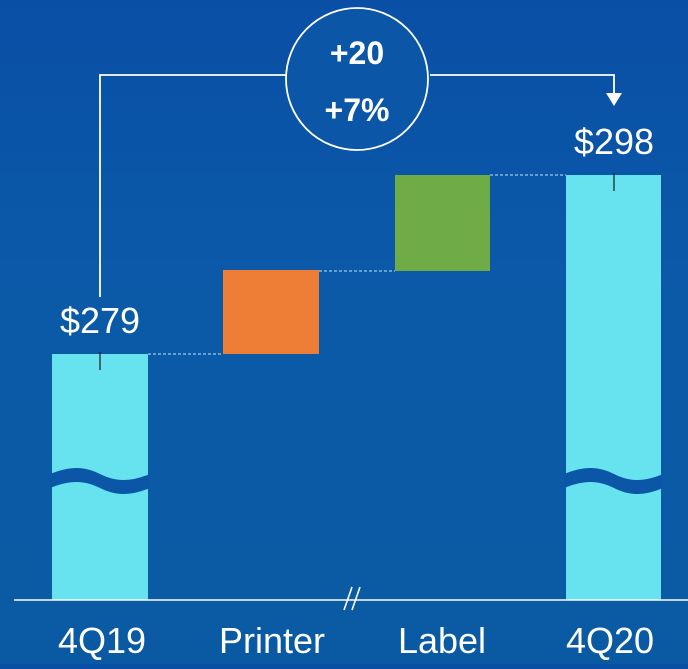  Describe the element at coordinates (442, 640) in the screenshot. I see `x-tick-label-label: Label` at that location.